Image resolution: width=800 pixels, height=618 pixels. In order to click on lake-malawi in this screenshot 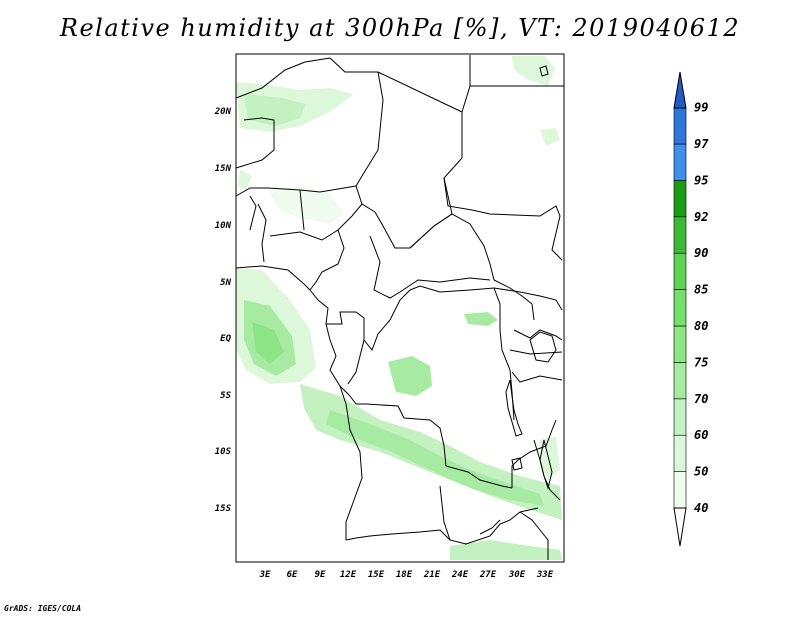, I will do `click(546, 464)`.